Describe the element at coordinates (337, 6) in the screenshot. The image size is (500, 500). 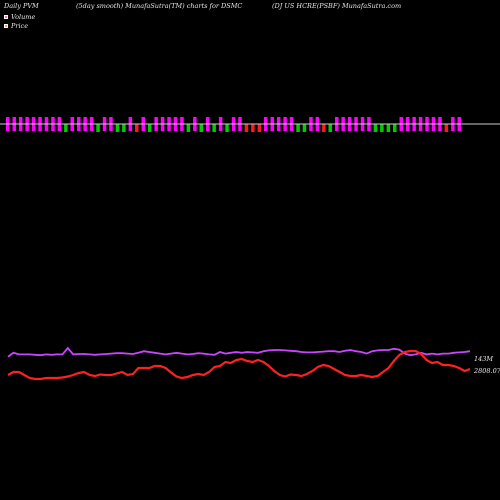
I see `header-right: (DJ US HCRE(PSBF) MunafaSutra.com` at that location.